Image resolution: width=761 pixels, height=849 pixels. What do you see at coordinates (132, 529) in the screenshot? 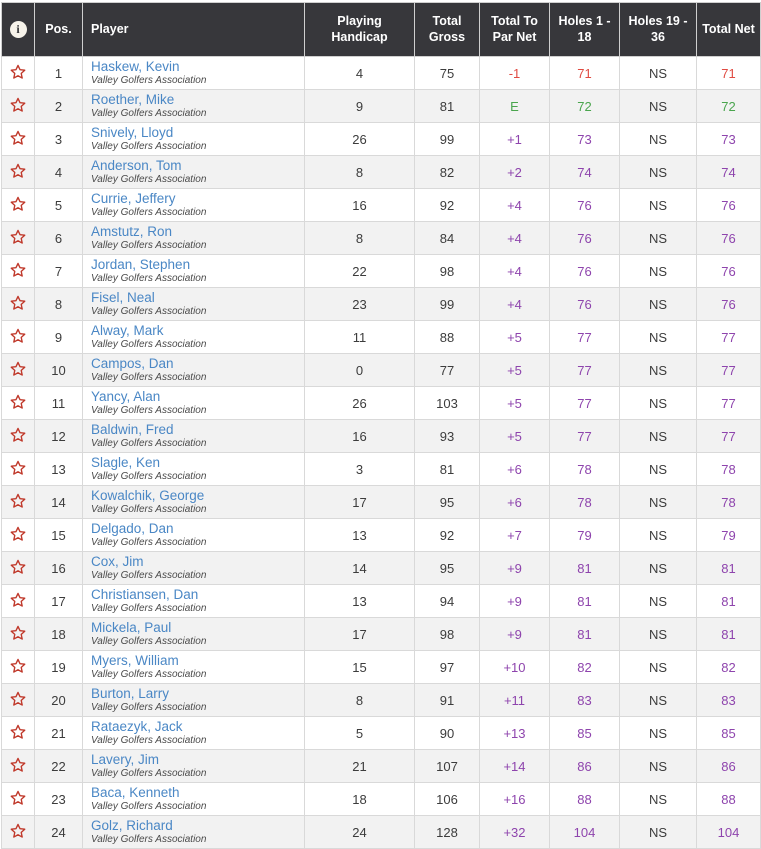
I see `player-name-link: Delgado, Dan` at bounding box center [132, 529].